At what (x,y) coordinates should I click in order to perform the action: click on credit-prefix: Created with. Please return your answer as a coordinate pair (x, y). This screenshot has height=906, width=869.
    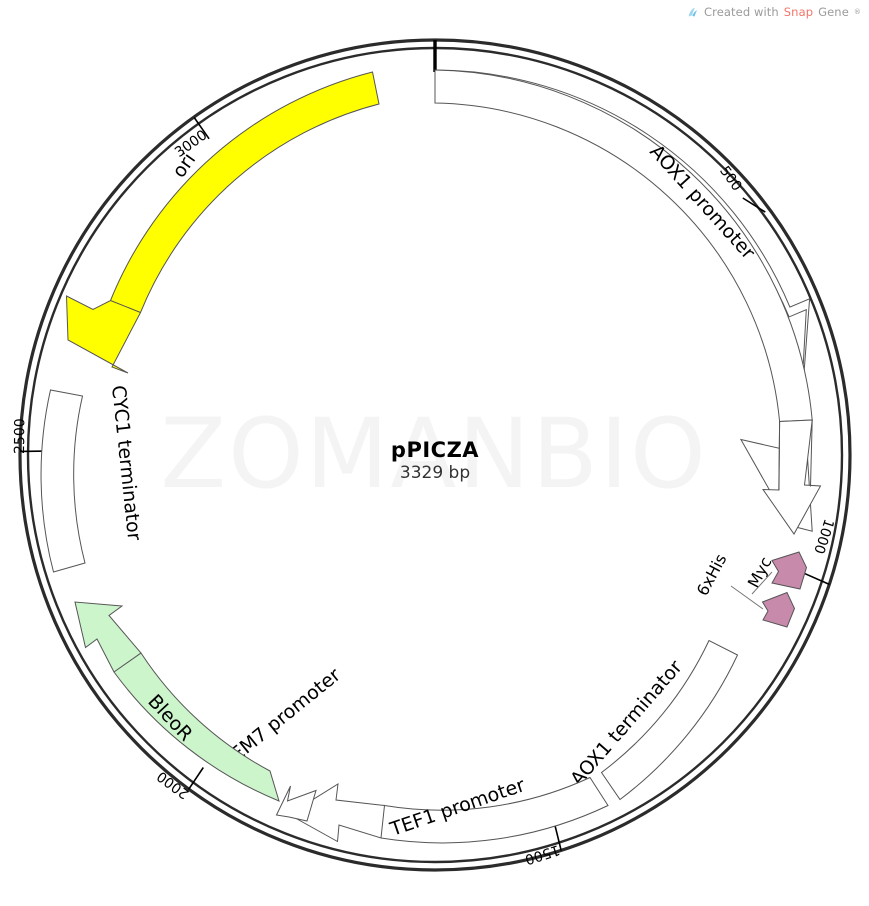
    Looking at the image, I should click on (741, 12).